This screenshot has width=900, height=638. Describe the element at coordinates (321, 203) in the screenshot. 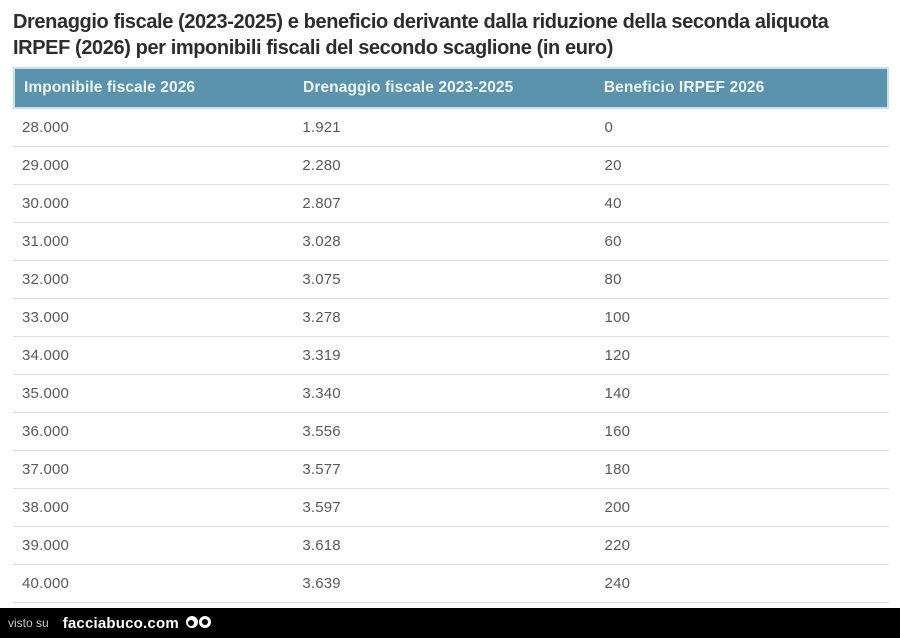

I see `table-cell: 2.807` at that location.